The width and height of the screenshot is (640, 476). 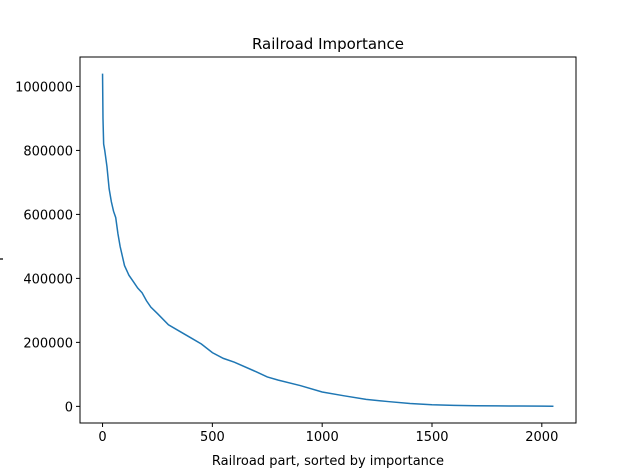 What do you see at coordinates (48, 151) in the screenshot?
I see `y-tick-label: 800000` at bounding box center [48, 151].